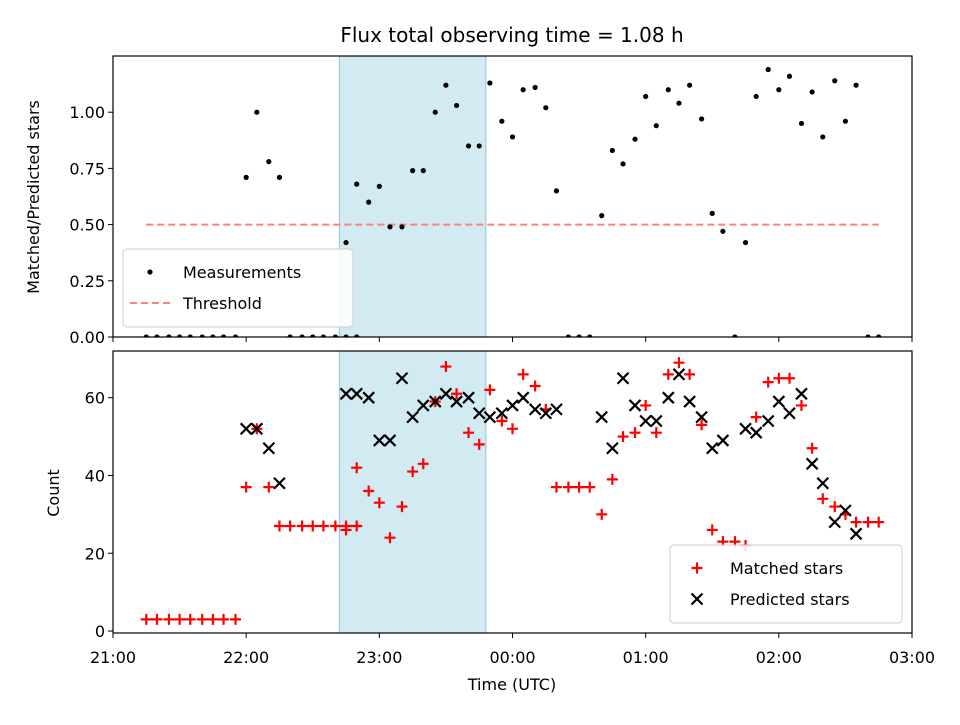 Image resolution: width=960 pixels, height=725 pixels. Describe the element at coordinates (511, 684) in the screenshot. I see `x-axis-label: Time (UTC)` at that location.